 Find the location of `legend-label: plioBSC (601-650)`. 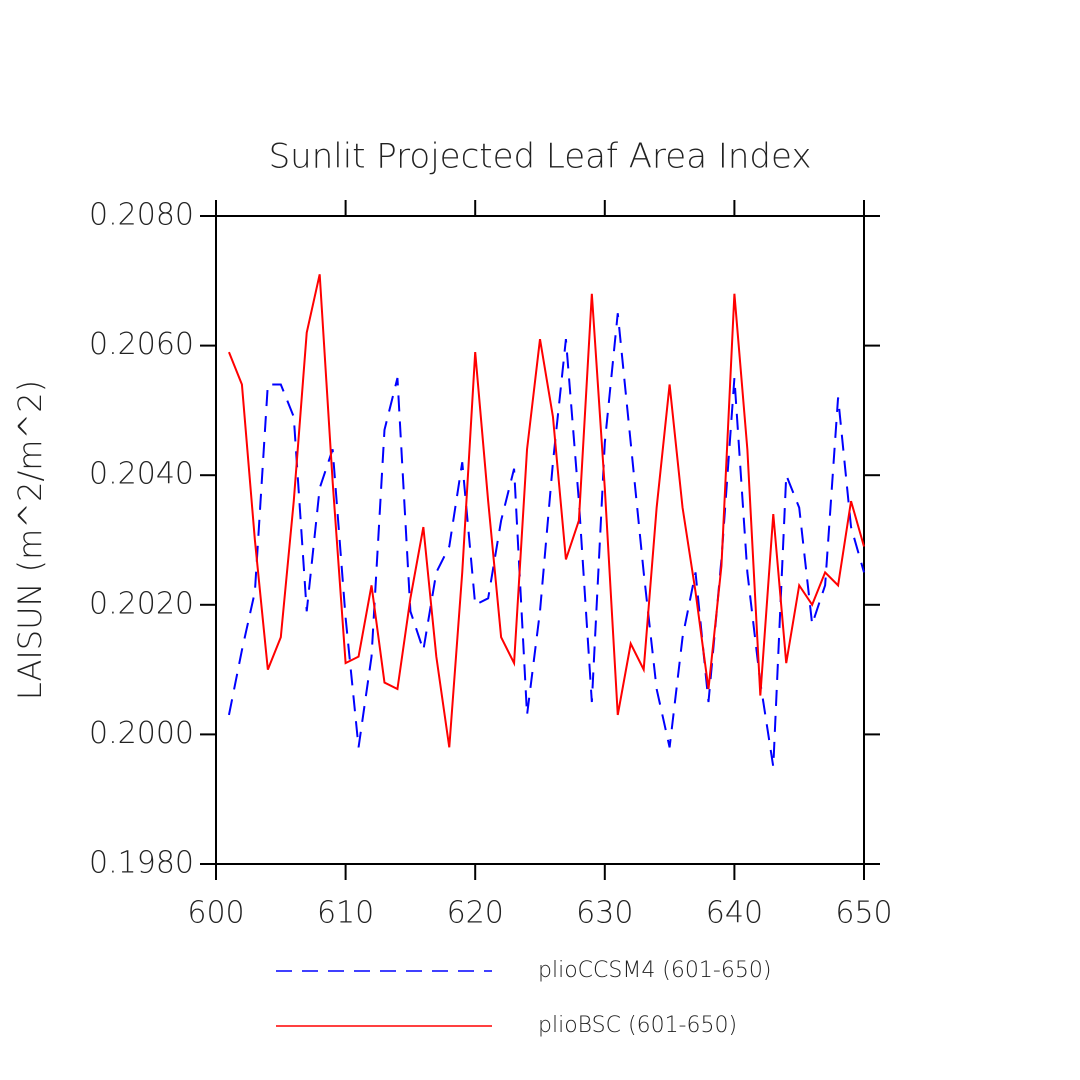

legend-label: plioBSC (601-650) is located at coordinates (637, 1025).